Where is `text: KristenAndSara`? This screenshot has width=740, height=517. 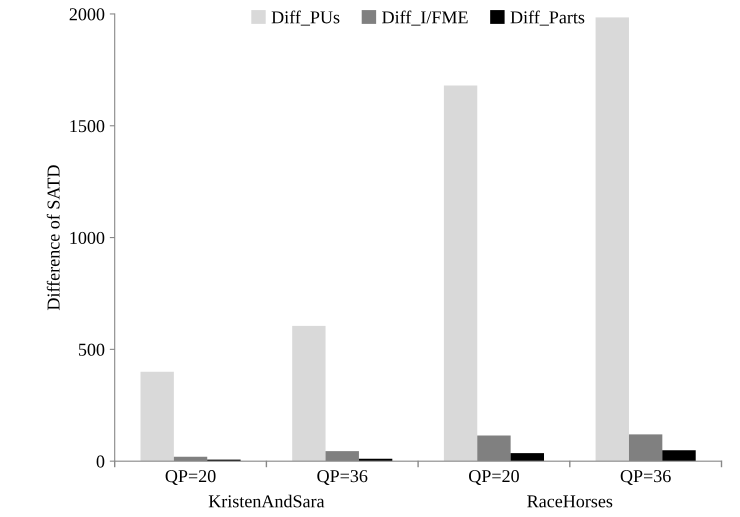
text: KristenAndSara is located at coordinates (266, 501).